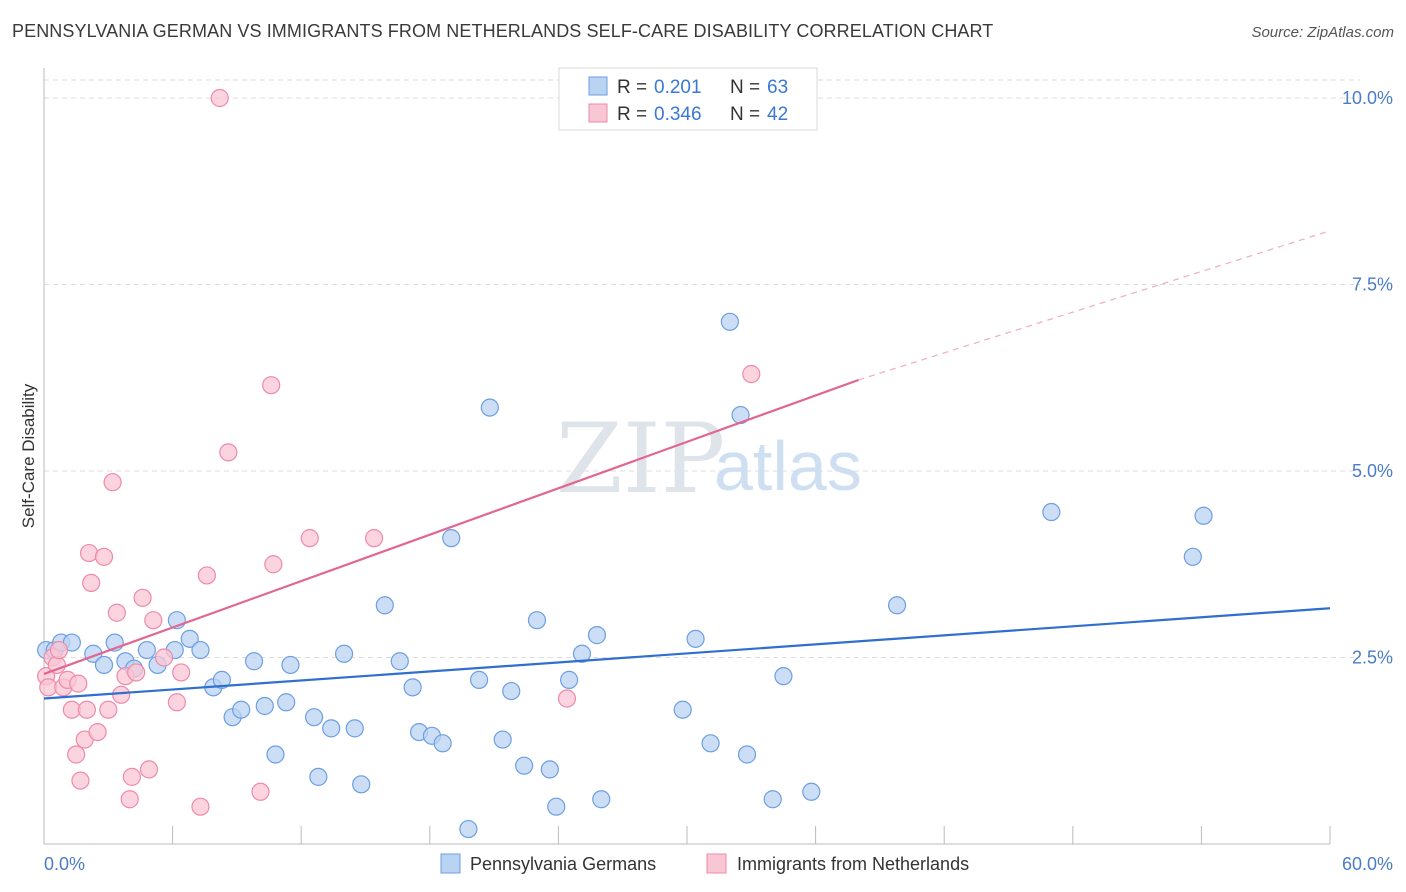  I want to click on top-legend: R = 0.201 N = 63 R = 0.346 N = 42, so click(688, 99).